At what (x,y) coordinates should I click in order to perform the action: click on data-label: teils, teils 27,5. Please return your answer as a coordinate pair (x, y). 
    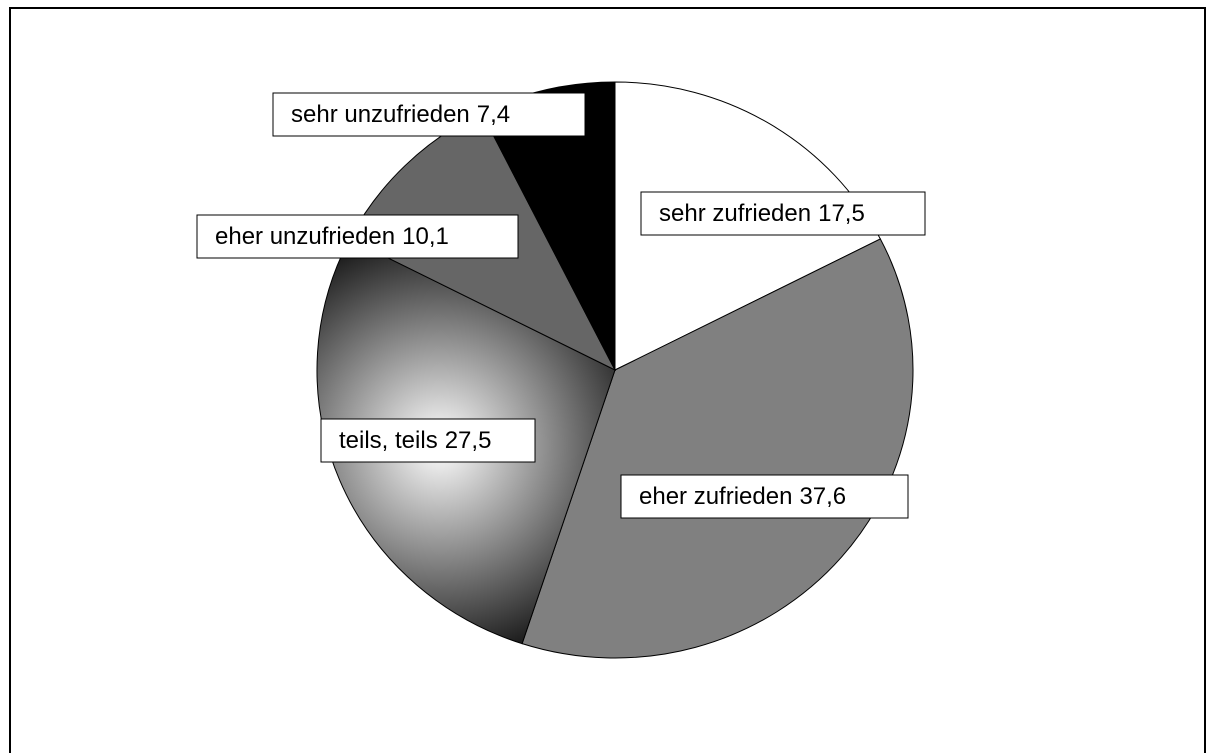
    Looking at the image, I should click on (415, 440).